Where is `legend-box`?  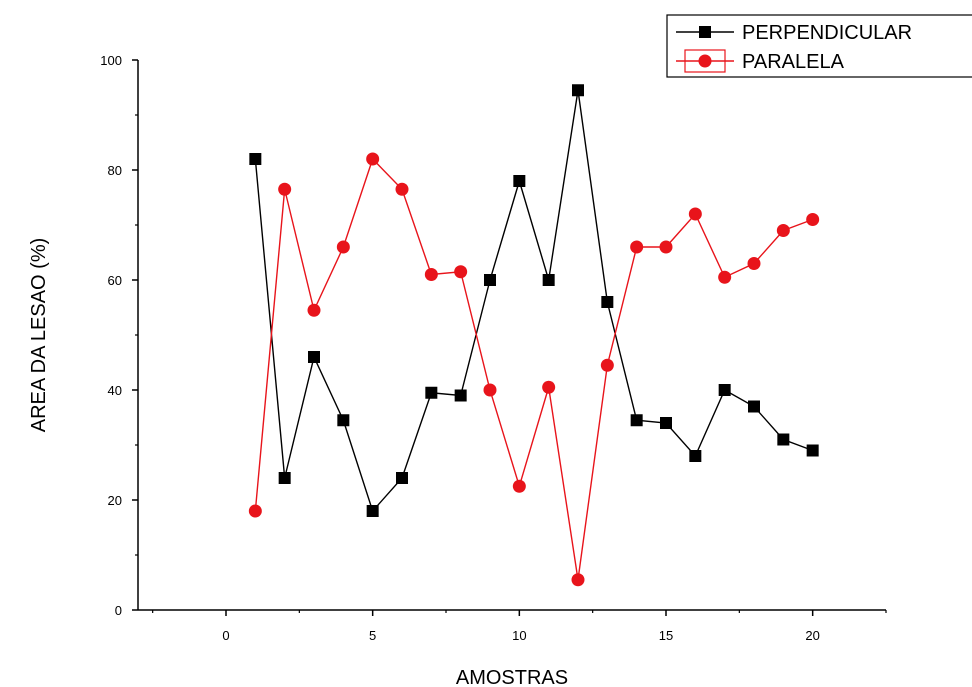
legend-box is located at coordinates (819, 46).